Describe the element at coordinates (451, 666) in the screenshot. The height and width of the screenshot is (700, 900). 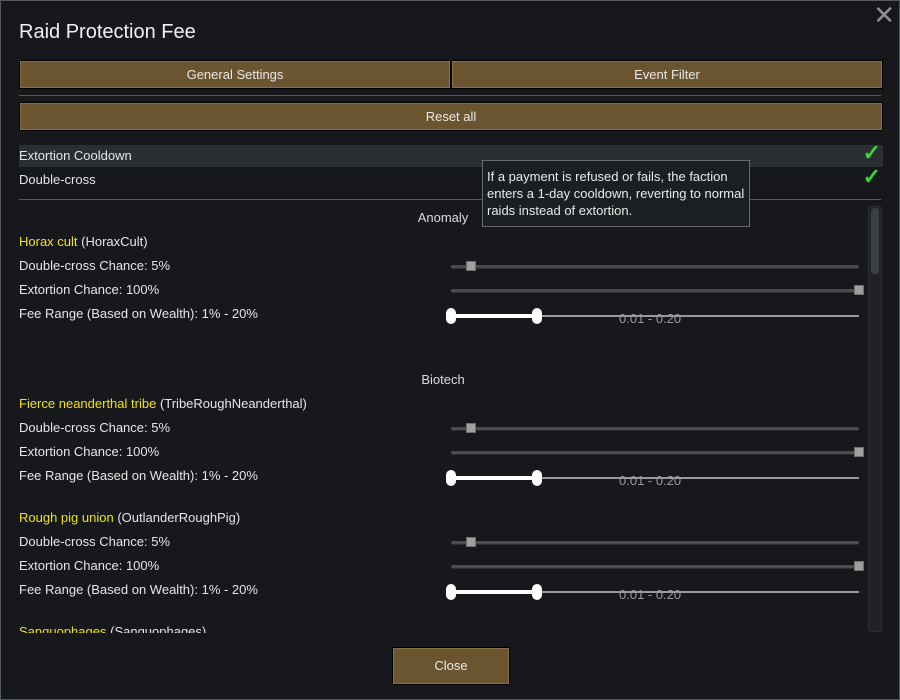
I see `close-button: Close` at that location.